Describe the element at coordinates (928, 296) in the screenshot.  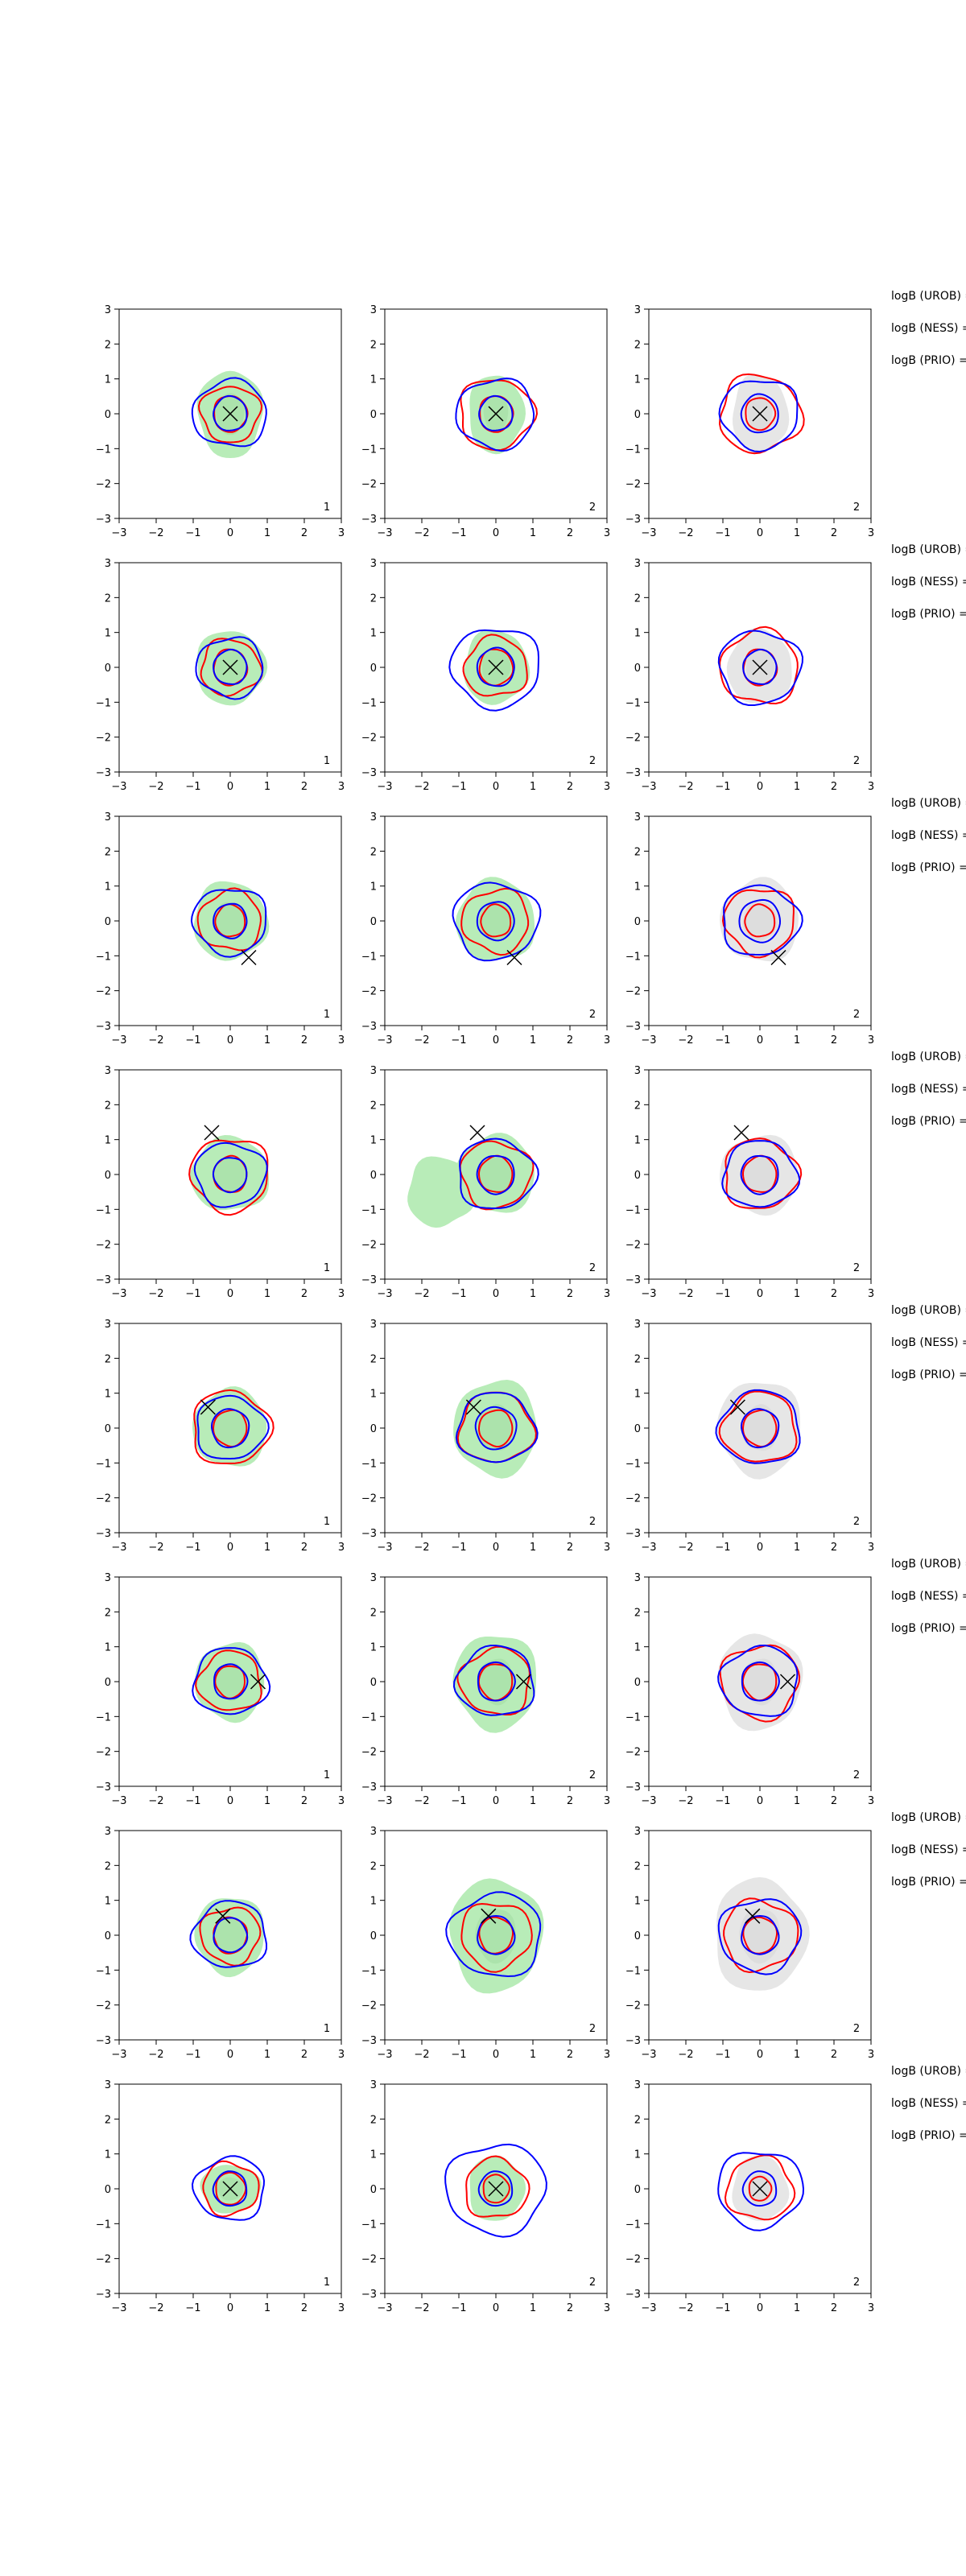
I see `side-text-logb: logB (UROB) =` at that location.